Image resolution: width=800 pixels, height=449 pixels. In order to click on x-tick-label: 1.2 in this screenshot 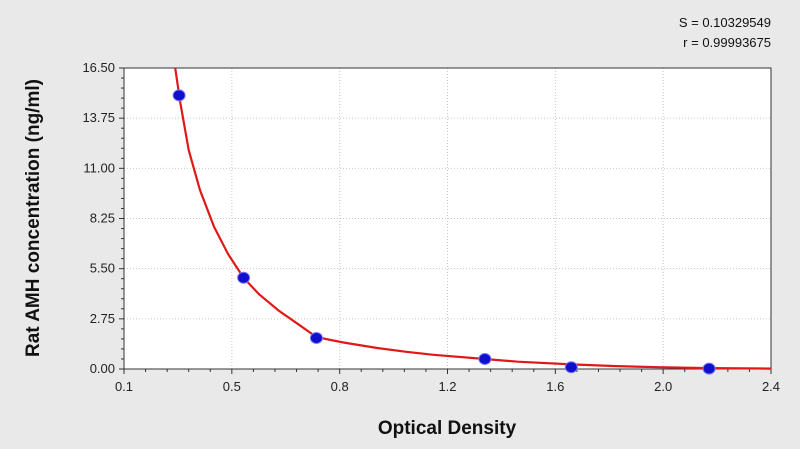, I will do `click(447, 386)`.